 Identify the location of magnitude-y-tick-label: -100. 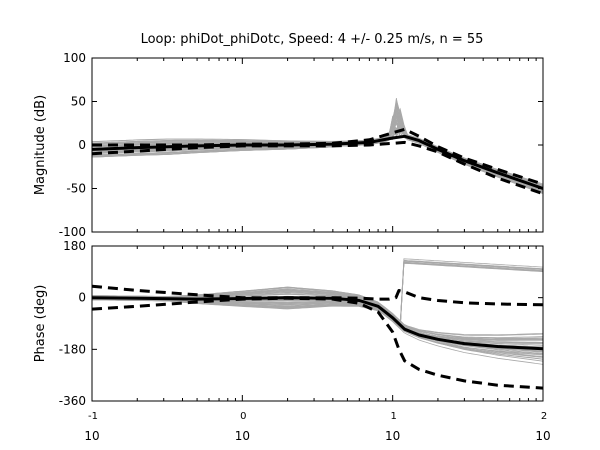
(72, 232).